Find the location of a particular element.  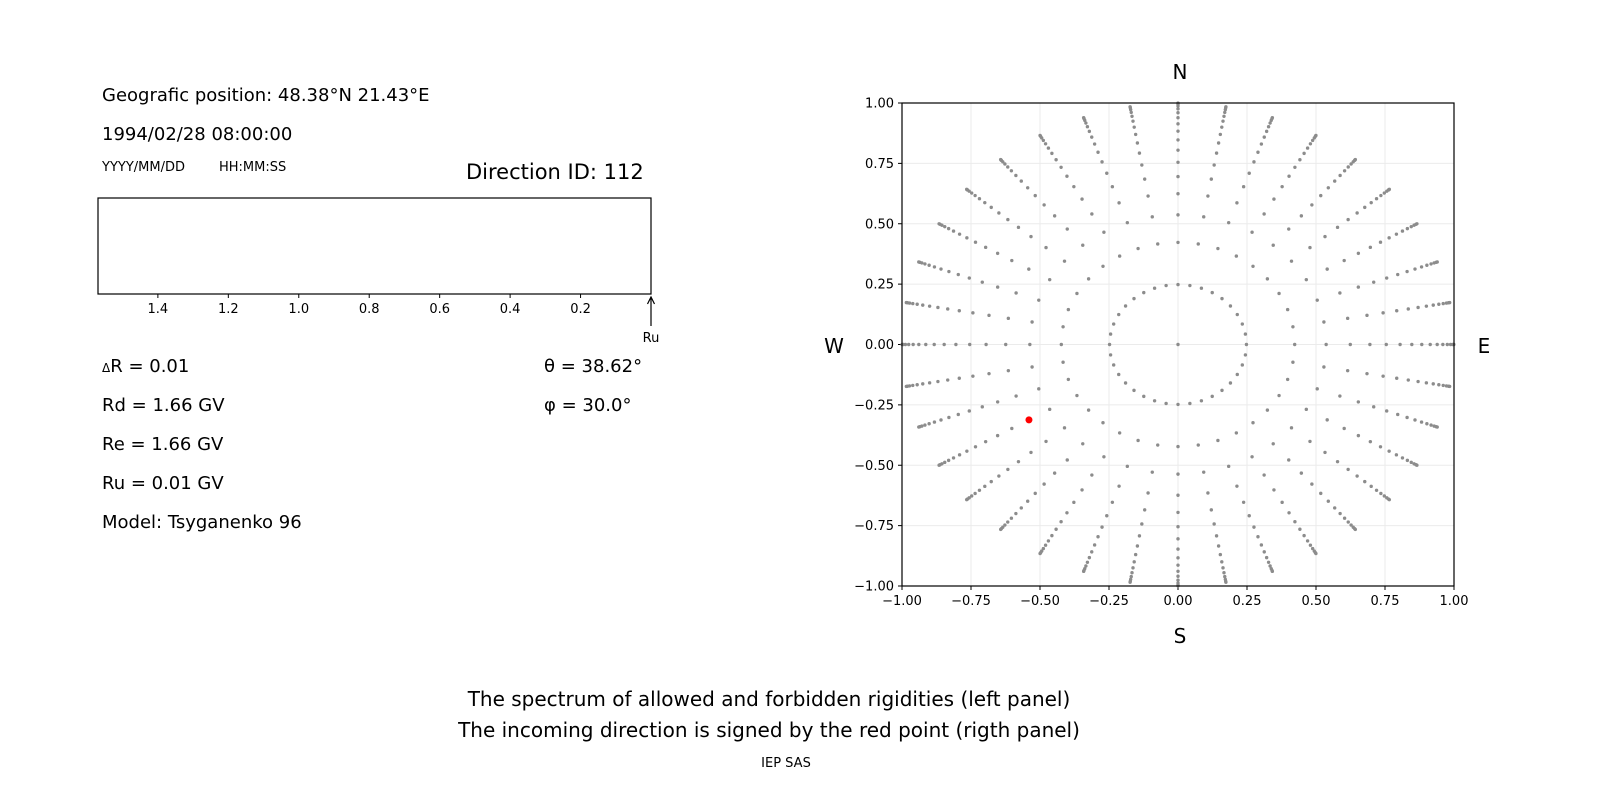

y-tick-label: −1.00 is located at coordinates (874, 587).